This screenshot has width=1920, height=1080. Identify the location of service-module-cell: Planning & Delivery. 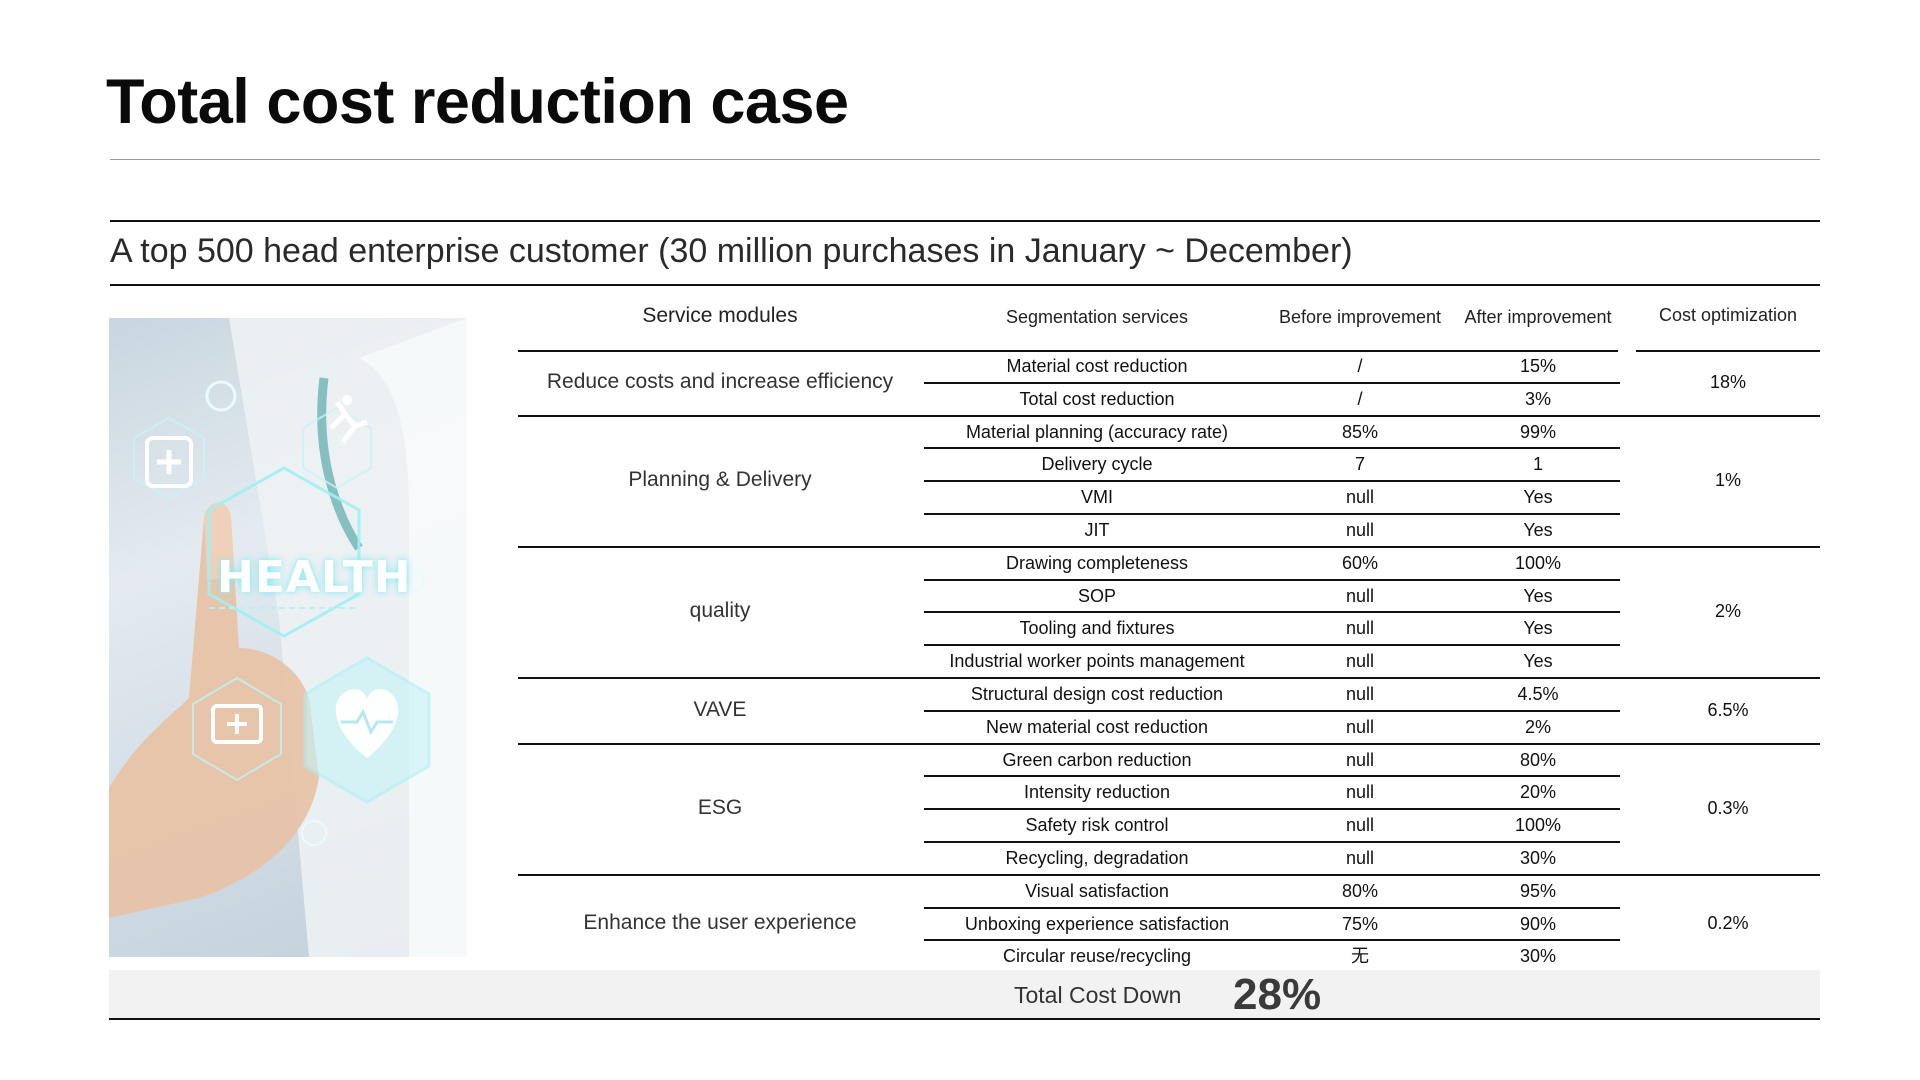
(720, 480).